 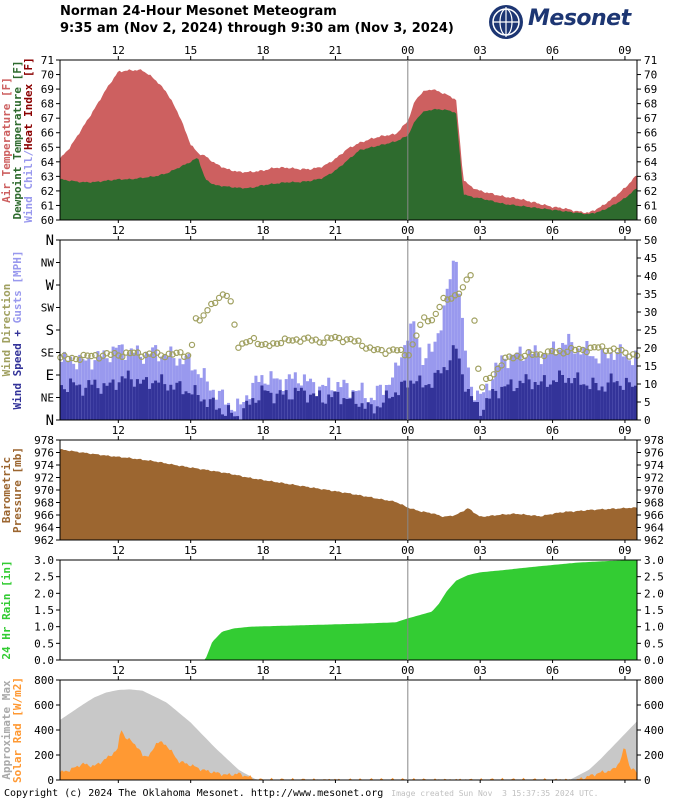 I want to click on y-axis-label-part: Wind Speed +, so click(x=17, y=366).